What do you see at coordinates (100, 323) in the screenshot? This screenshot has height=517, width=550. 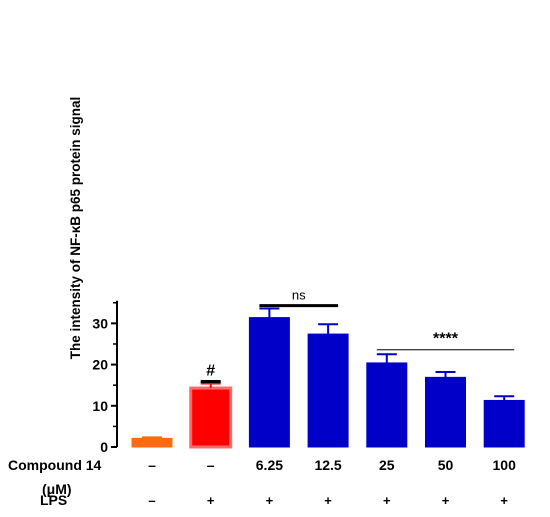 I see `y-tick-label: 30` at bounding box center [100, 323].